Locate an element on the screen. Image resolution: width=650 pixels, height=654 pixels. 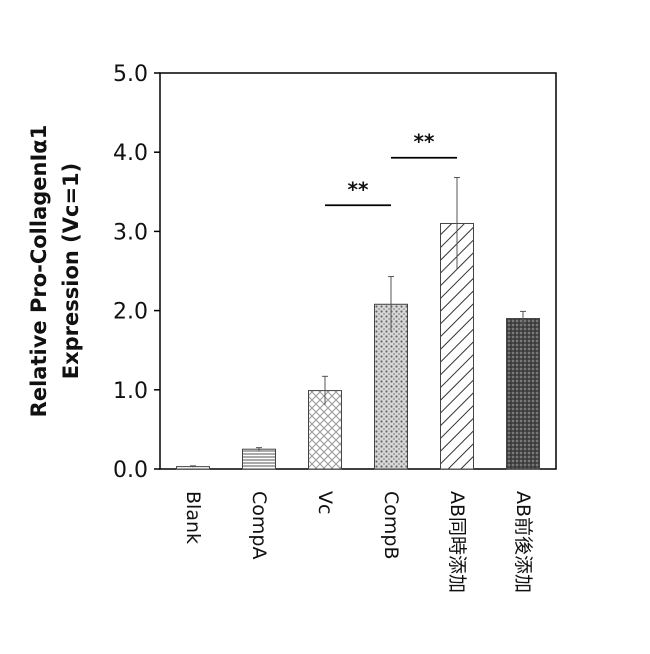
x-category-label: AB前後添加 is located at coordinates (523, 542).